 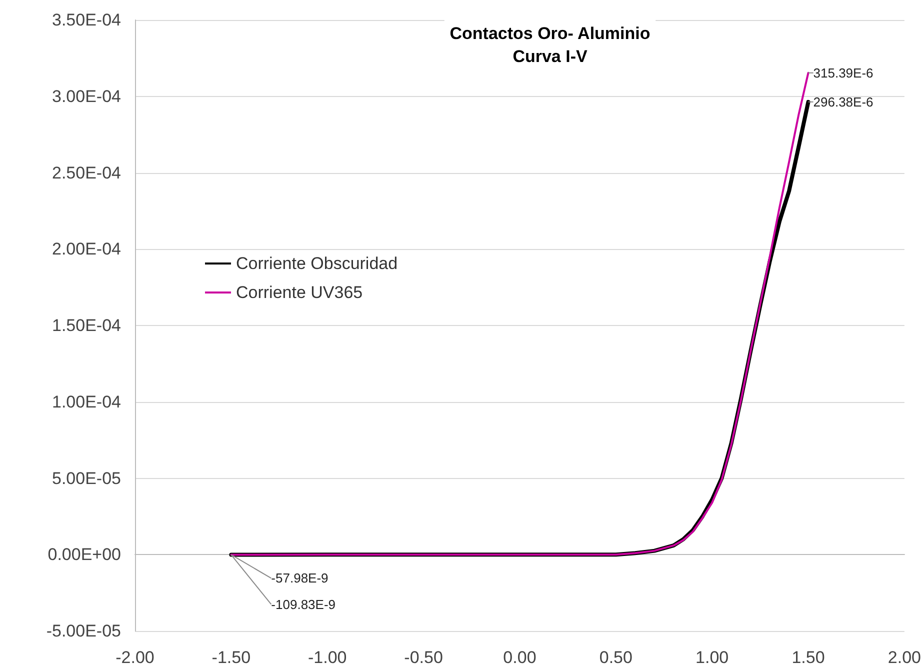 What do you see at coordinates (86, 402) in the screenshot?
I see `y-tick-label: 1.00E-04` at bounding box center [86, 402].